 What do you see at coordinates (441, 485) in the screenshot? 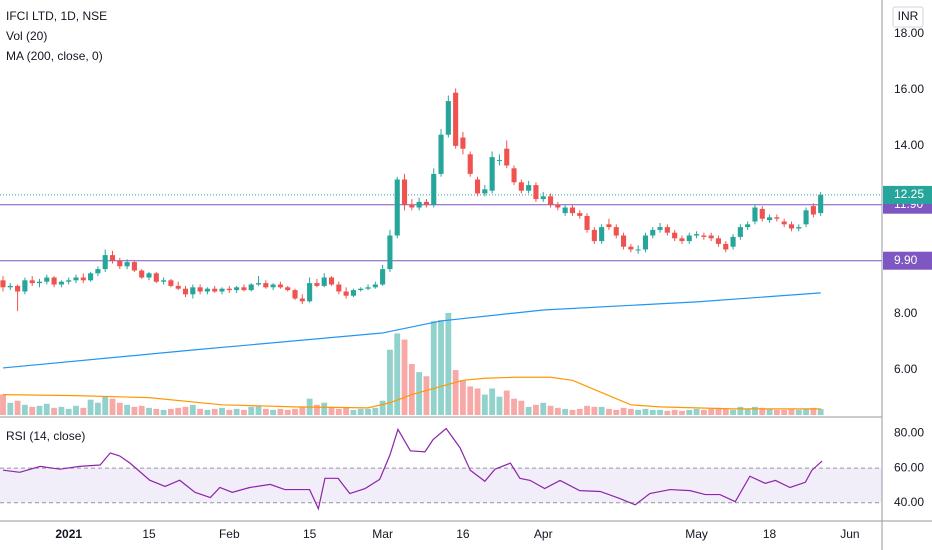
I see `rsi-band` at bounding box center [441, 485].